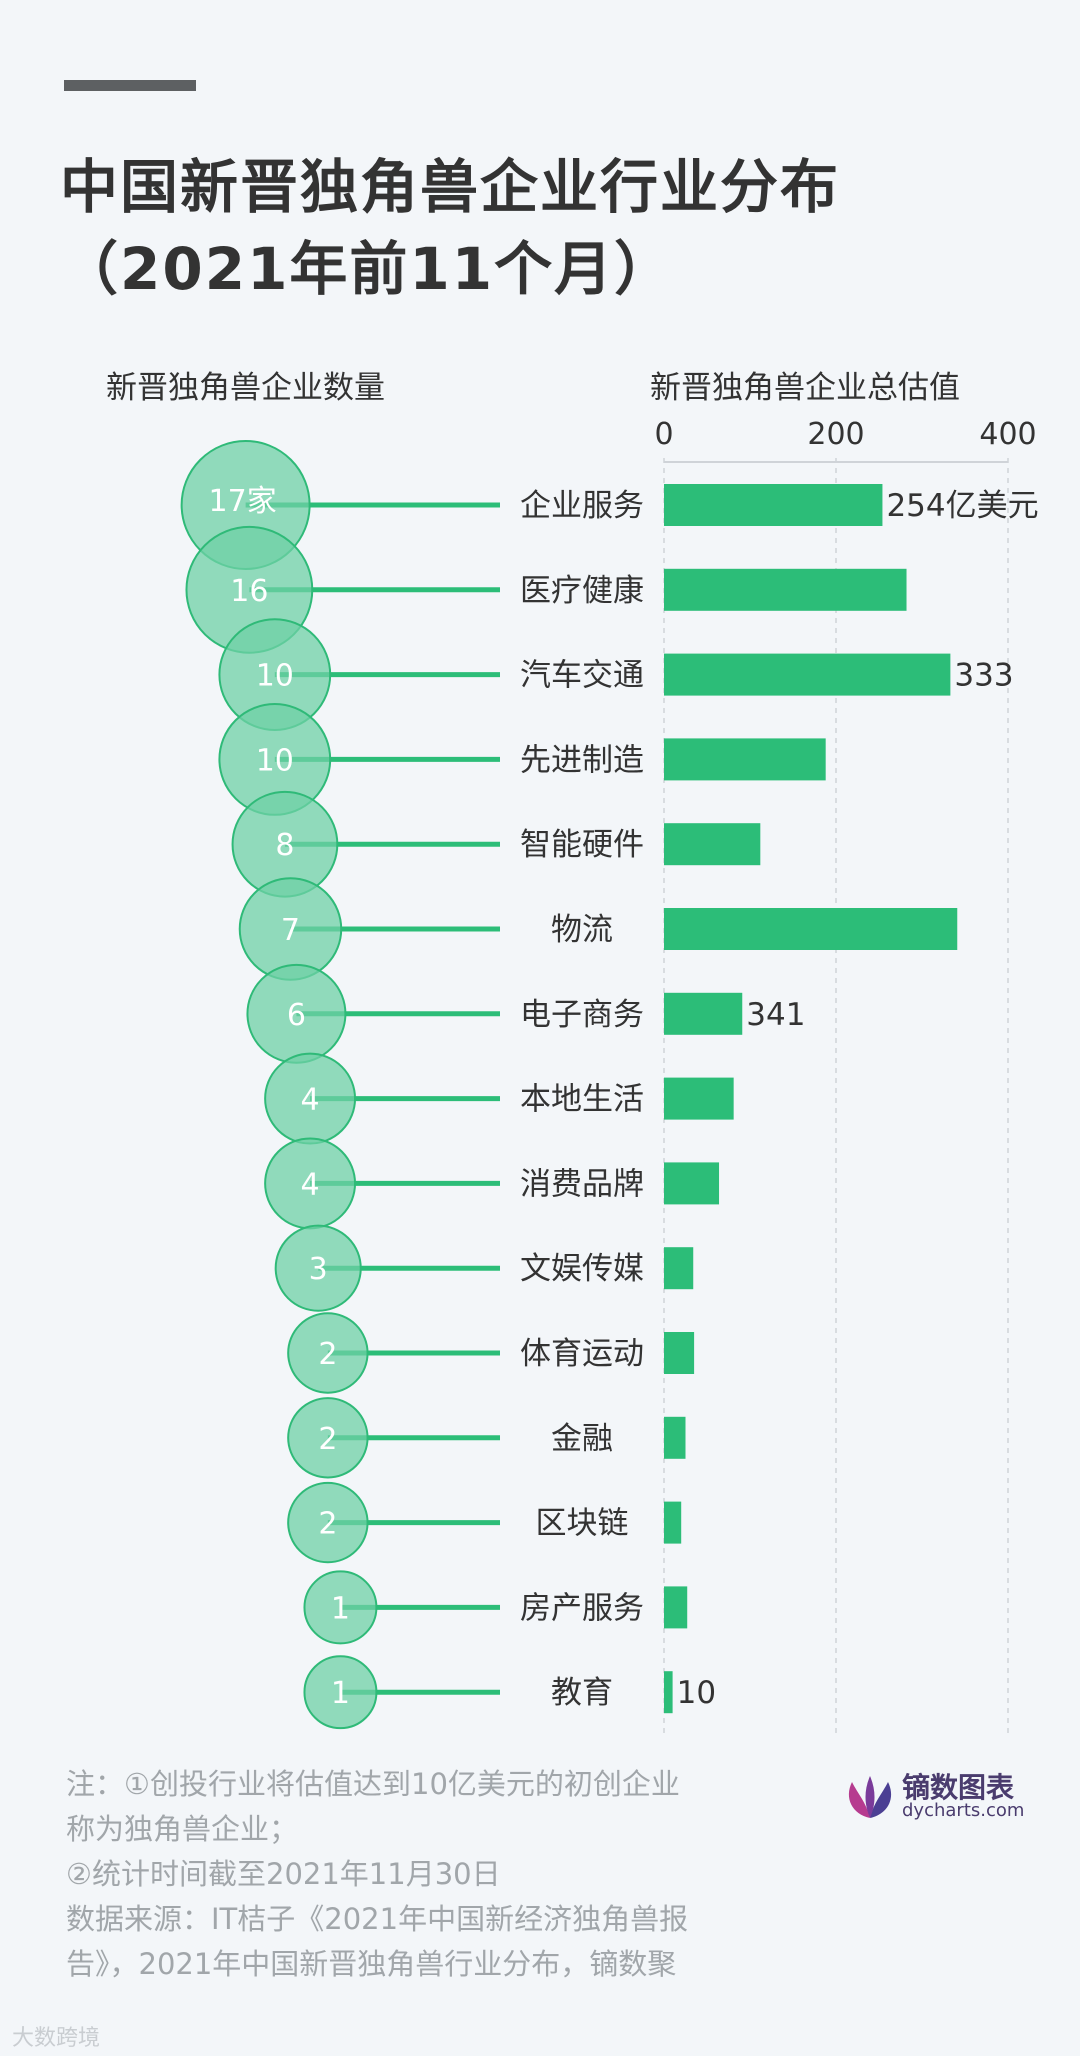 The width and height of the screenshot is (1080, 2056). I want to click on category-label: 体育运动, so click(582, 1354).